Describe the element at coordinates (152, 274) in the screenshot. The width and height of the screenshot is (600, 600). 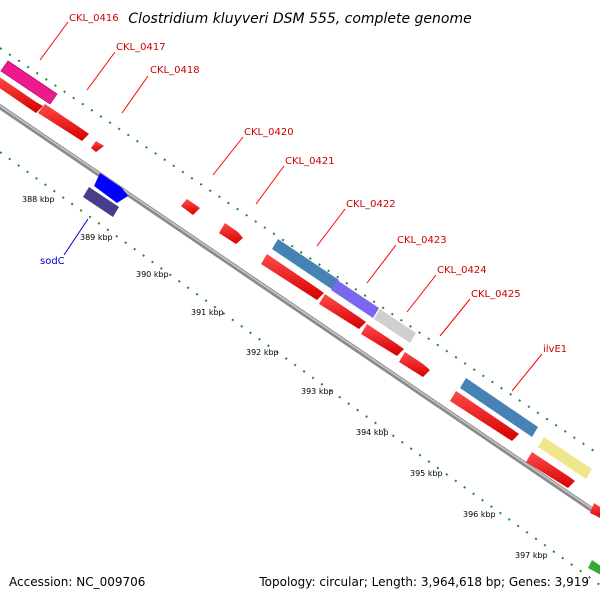
I see `tick-label-390: 390 kbp` at that location.